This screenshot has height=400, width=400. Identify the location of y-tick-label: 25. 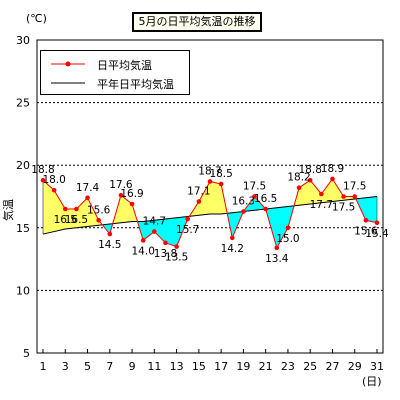
(23, 103).